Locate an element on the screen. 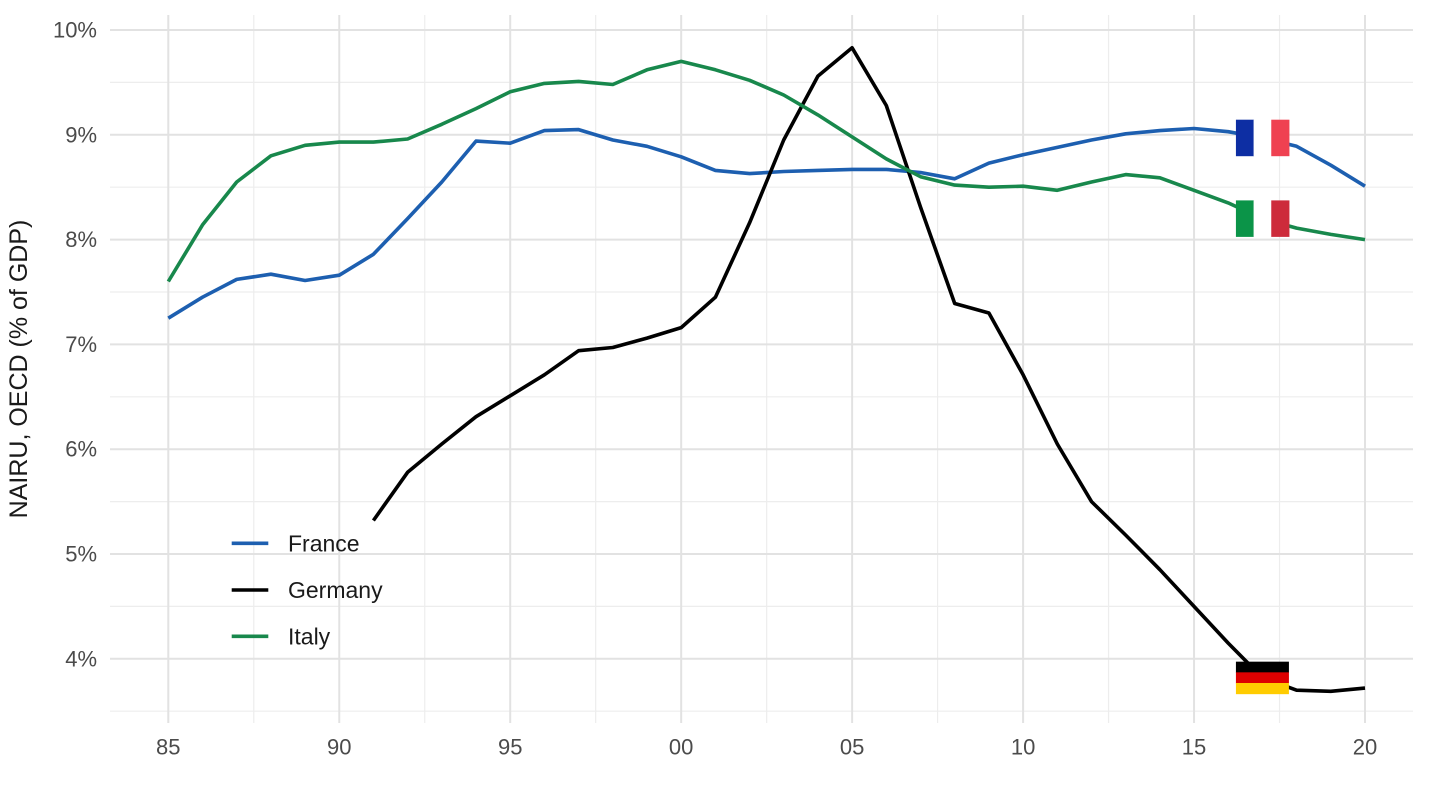 The height and width of the screenshot is (810, 1440). x-tick-label: 10 is located at coordinates (1023, 747).